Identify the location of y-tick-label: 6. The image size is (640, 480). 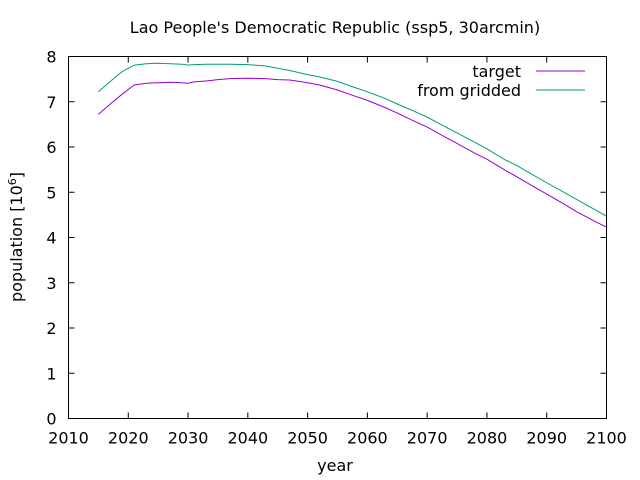
(51, 147).